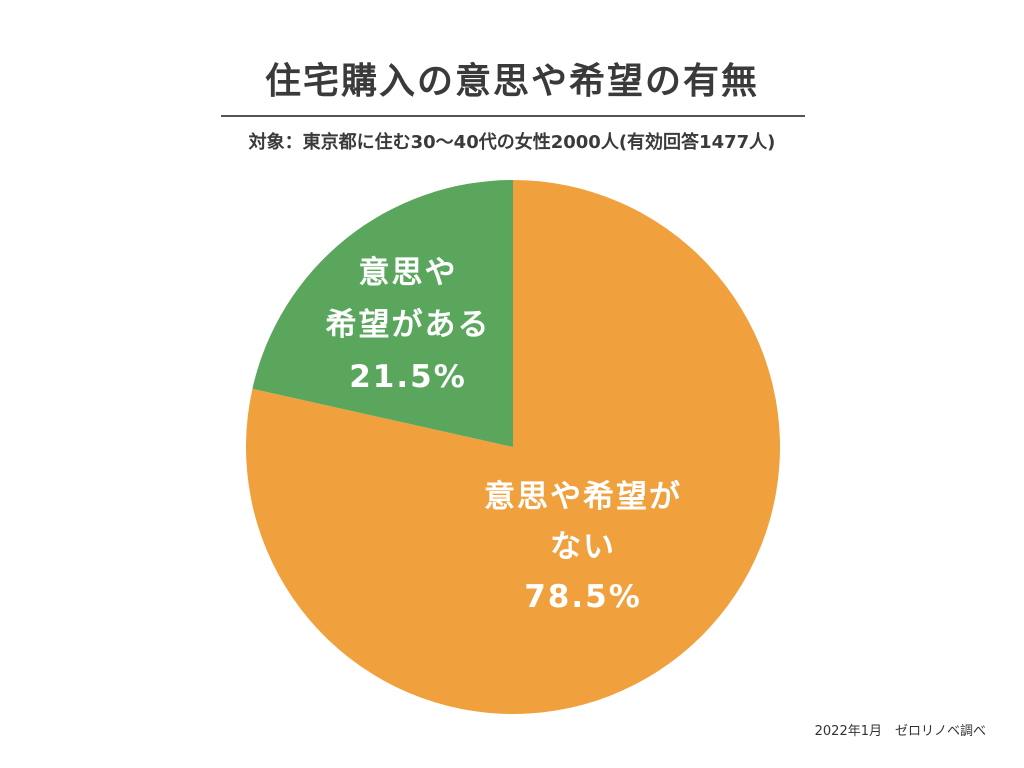 This screenshot has height=768, width=1024. Describe the element at coordinates (583, 497) in the screenshot. I see `slice-category-label: 意思や希望が` at that location.